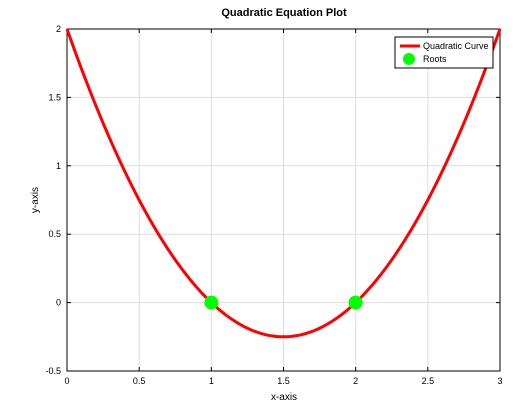 This screenshot has height=412, width=529. I want to click on y-axis-label: y-axis, so click(35, 200).